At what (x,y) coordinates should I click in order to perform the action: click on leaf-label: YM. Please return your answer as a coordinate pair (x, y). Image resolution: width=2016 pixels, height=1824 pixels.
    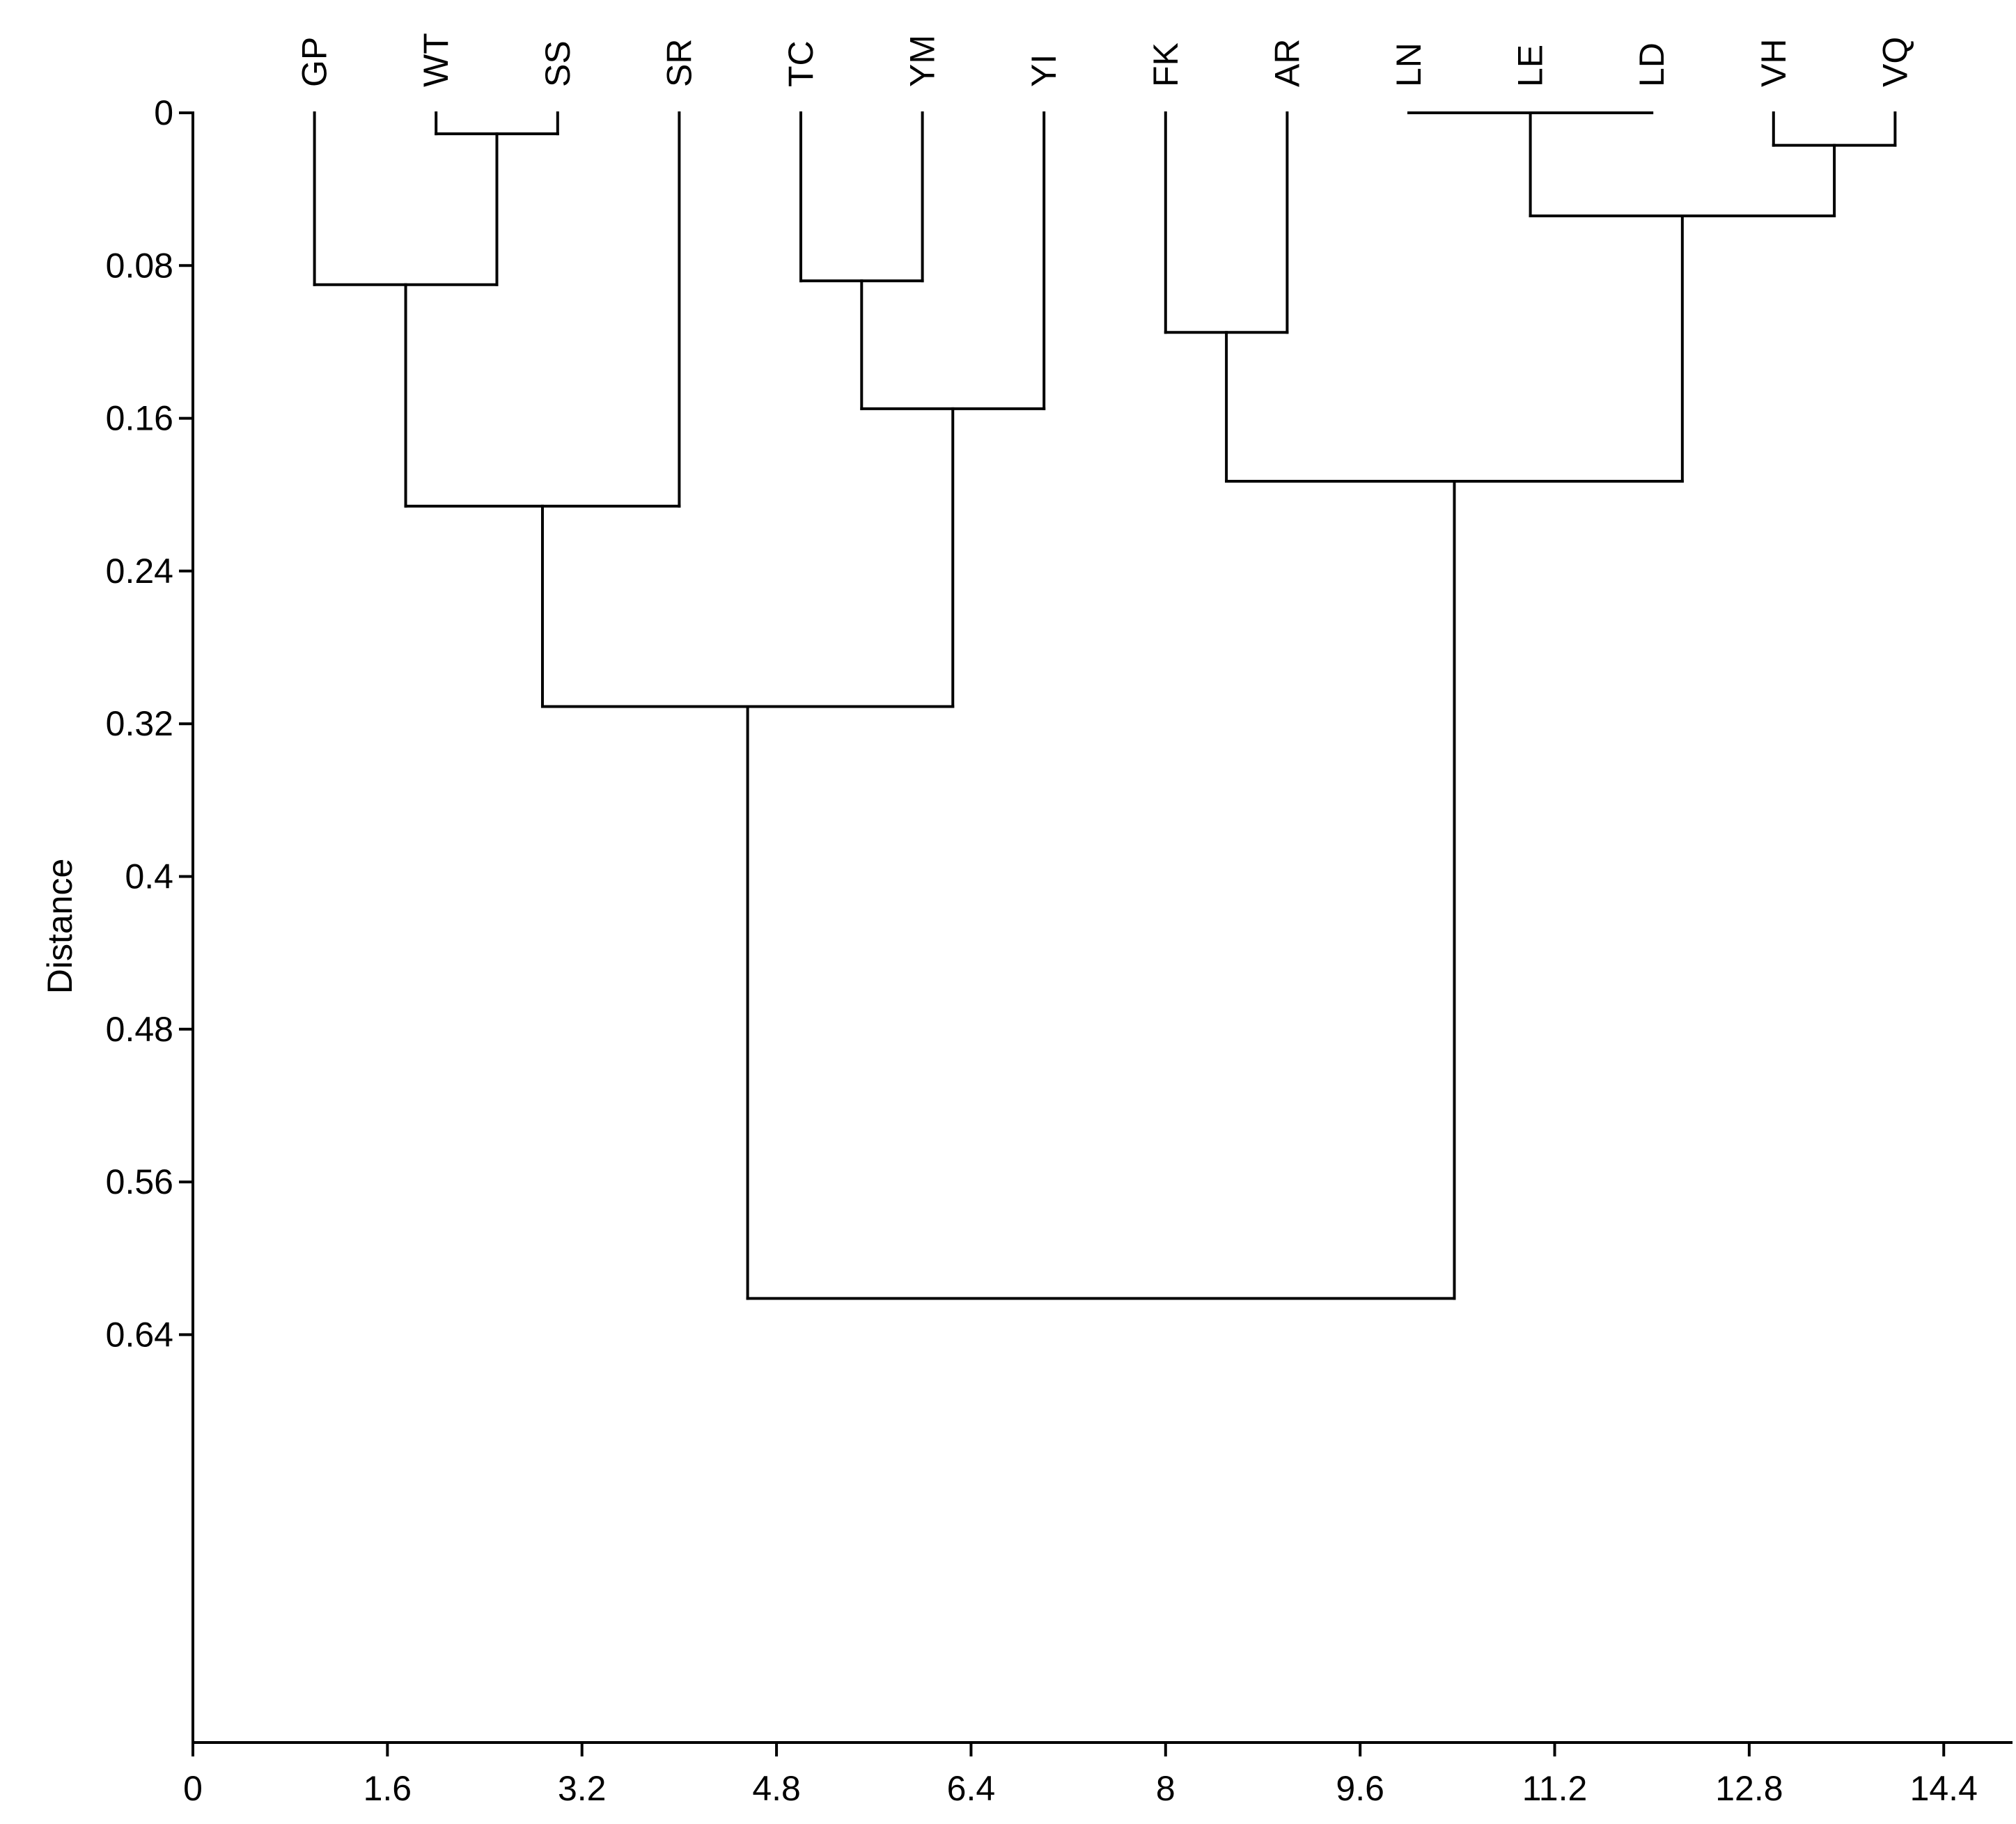
    Looking at the image, I should click on (922, 61).